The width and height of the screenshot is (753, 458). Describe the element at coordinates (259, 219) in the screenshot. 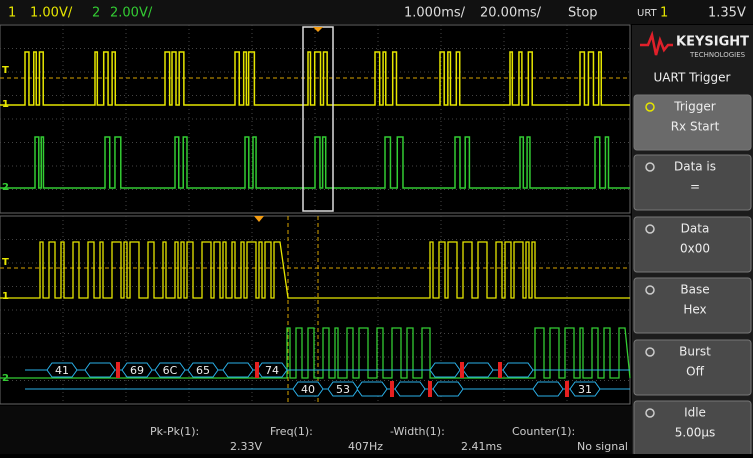

I see `trigger-position-marker` at that location.